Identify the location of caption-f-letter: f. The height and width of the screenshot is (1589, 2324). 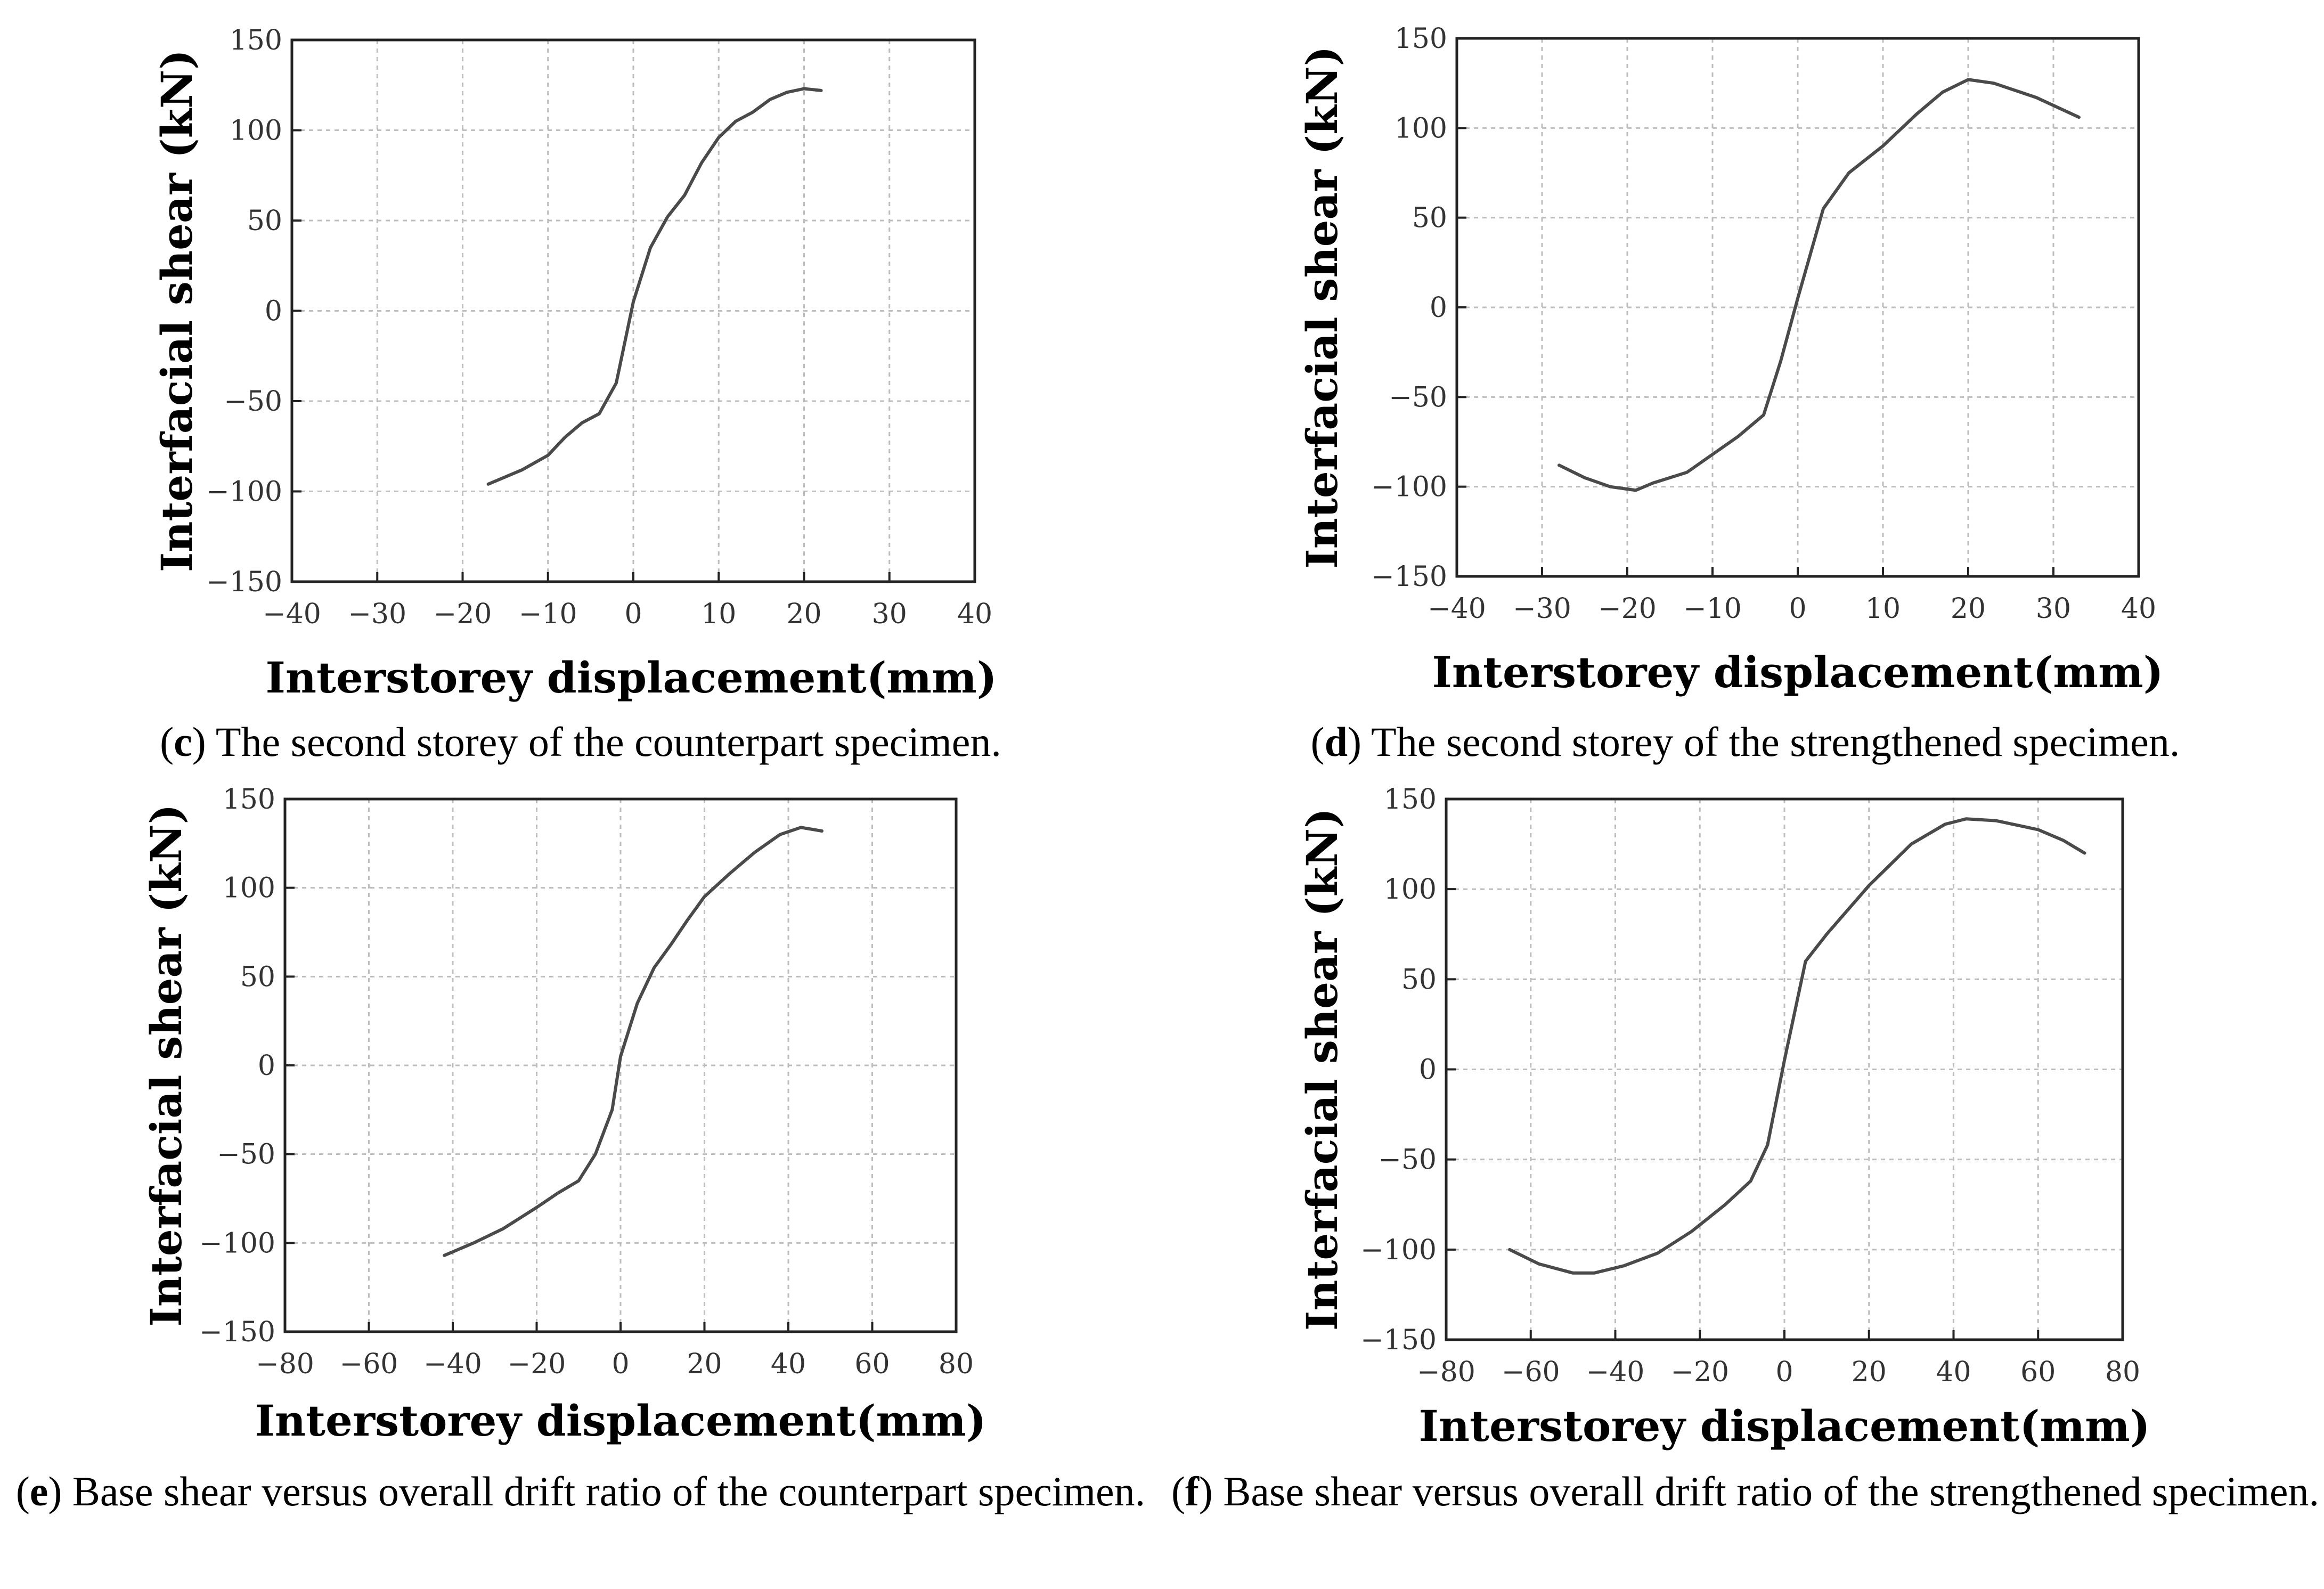
(1192, 1491).